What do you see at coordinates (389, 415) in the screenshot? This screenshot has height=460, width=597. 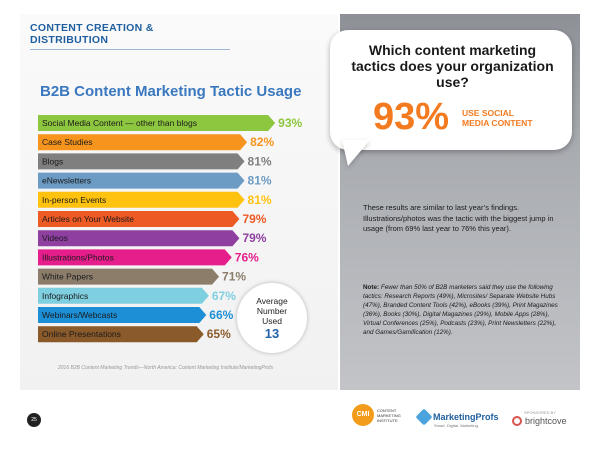 I see `cmi-logo-text: CONTENT MARKETING INSTITUTE` at bounding box center [389, 415].